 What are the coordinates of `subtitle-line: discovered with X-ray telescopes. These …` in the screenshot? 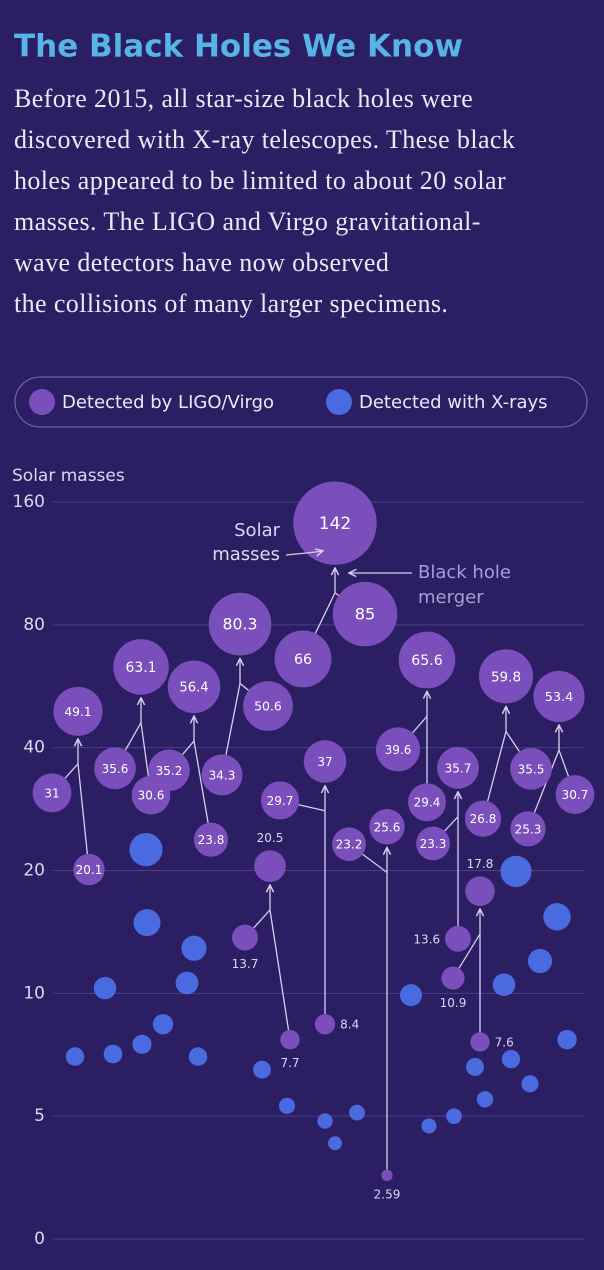 It's located at (264, 139).